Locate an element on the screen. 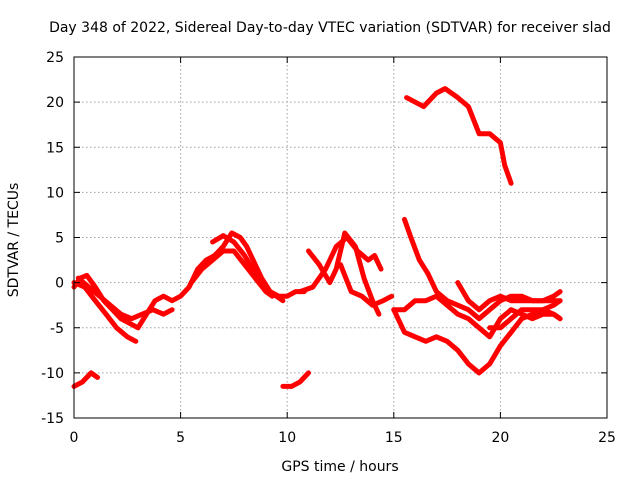  series-sat-j is located at coordinates (366, 285).